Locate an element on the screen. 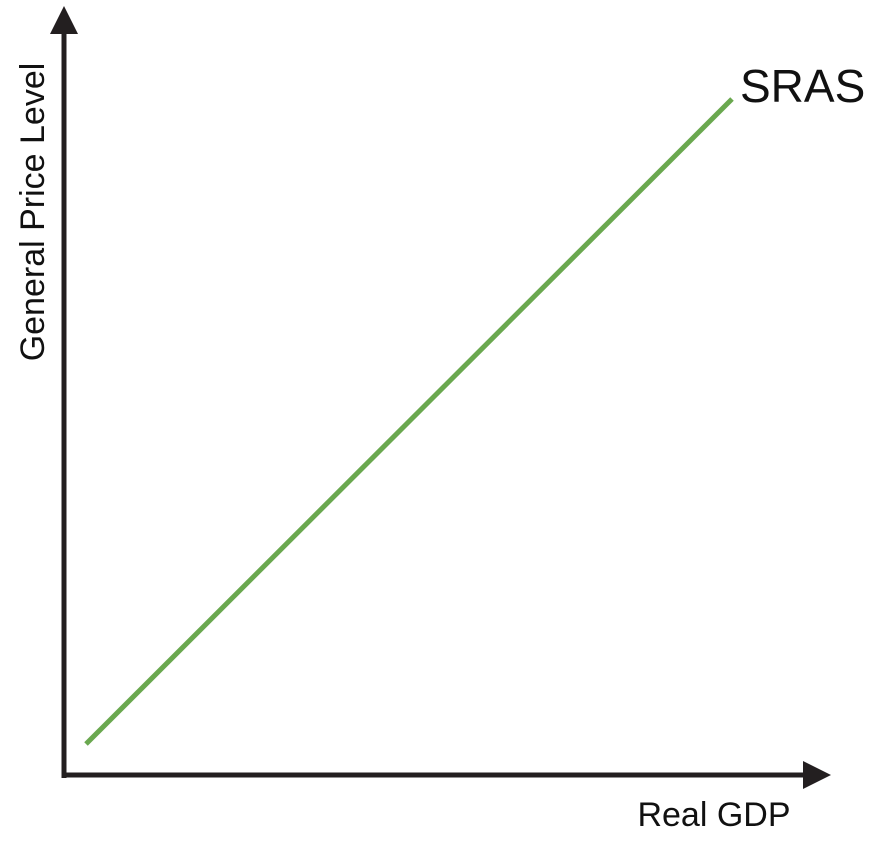  sras-curve-label: SRAS is located at coordinates (802, 86).